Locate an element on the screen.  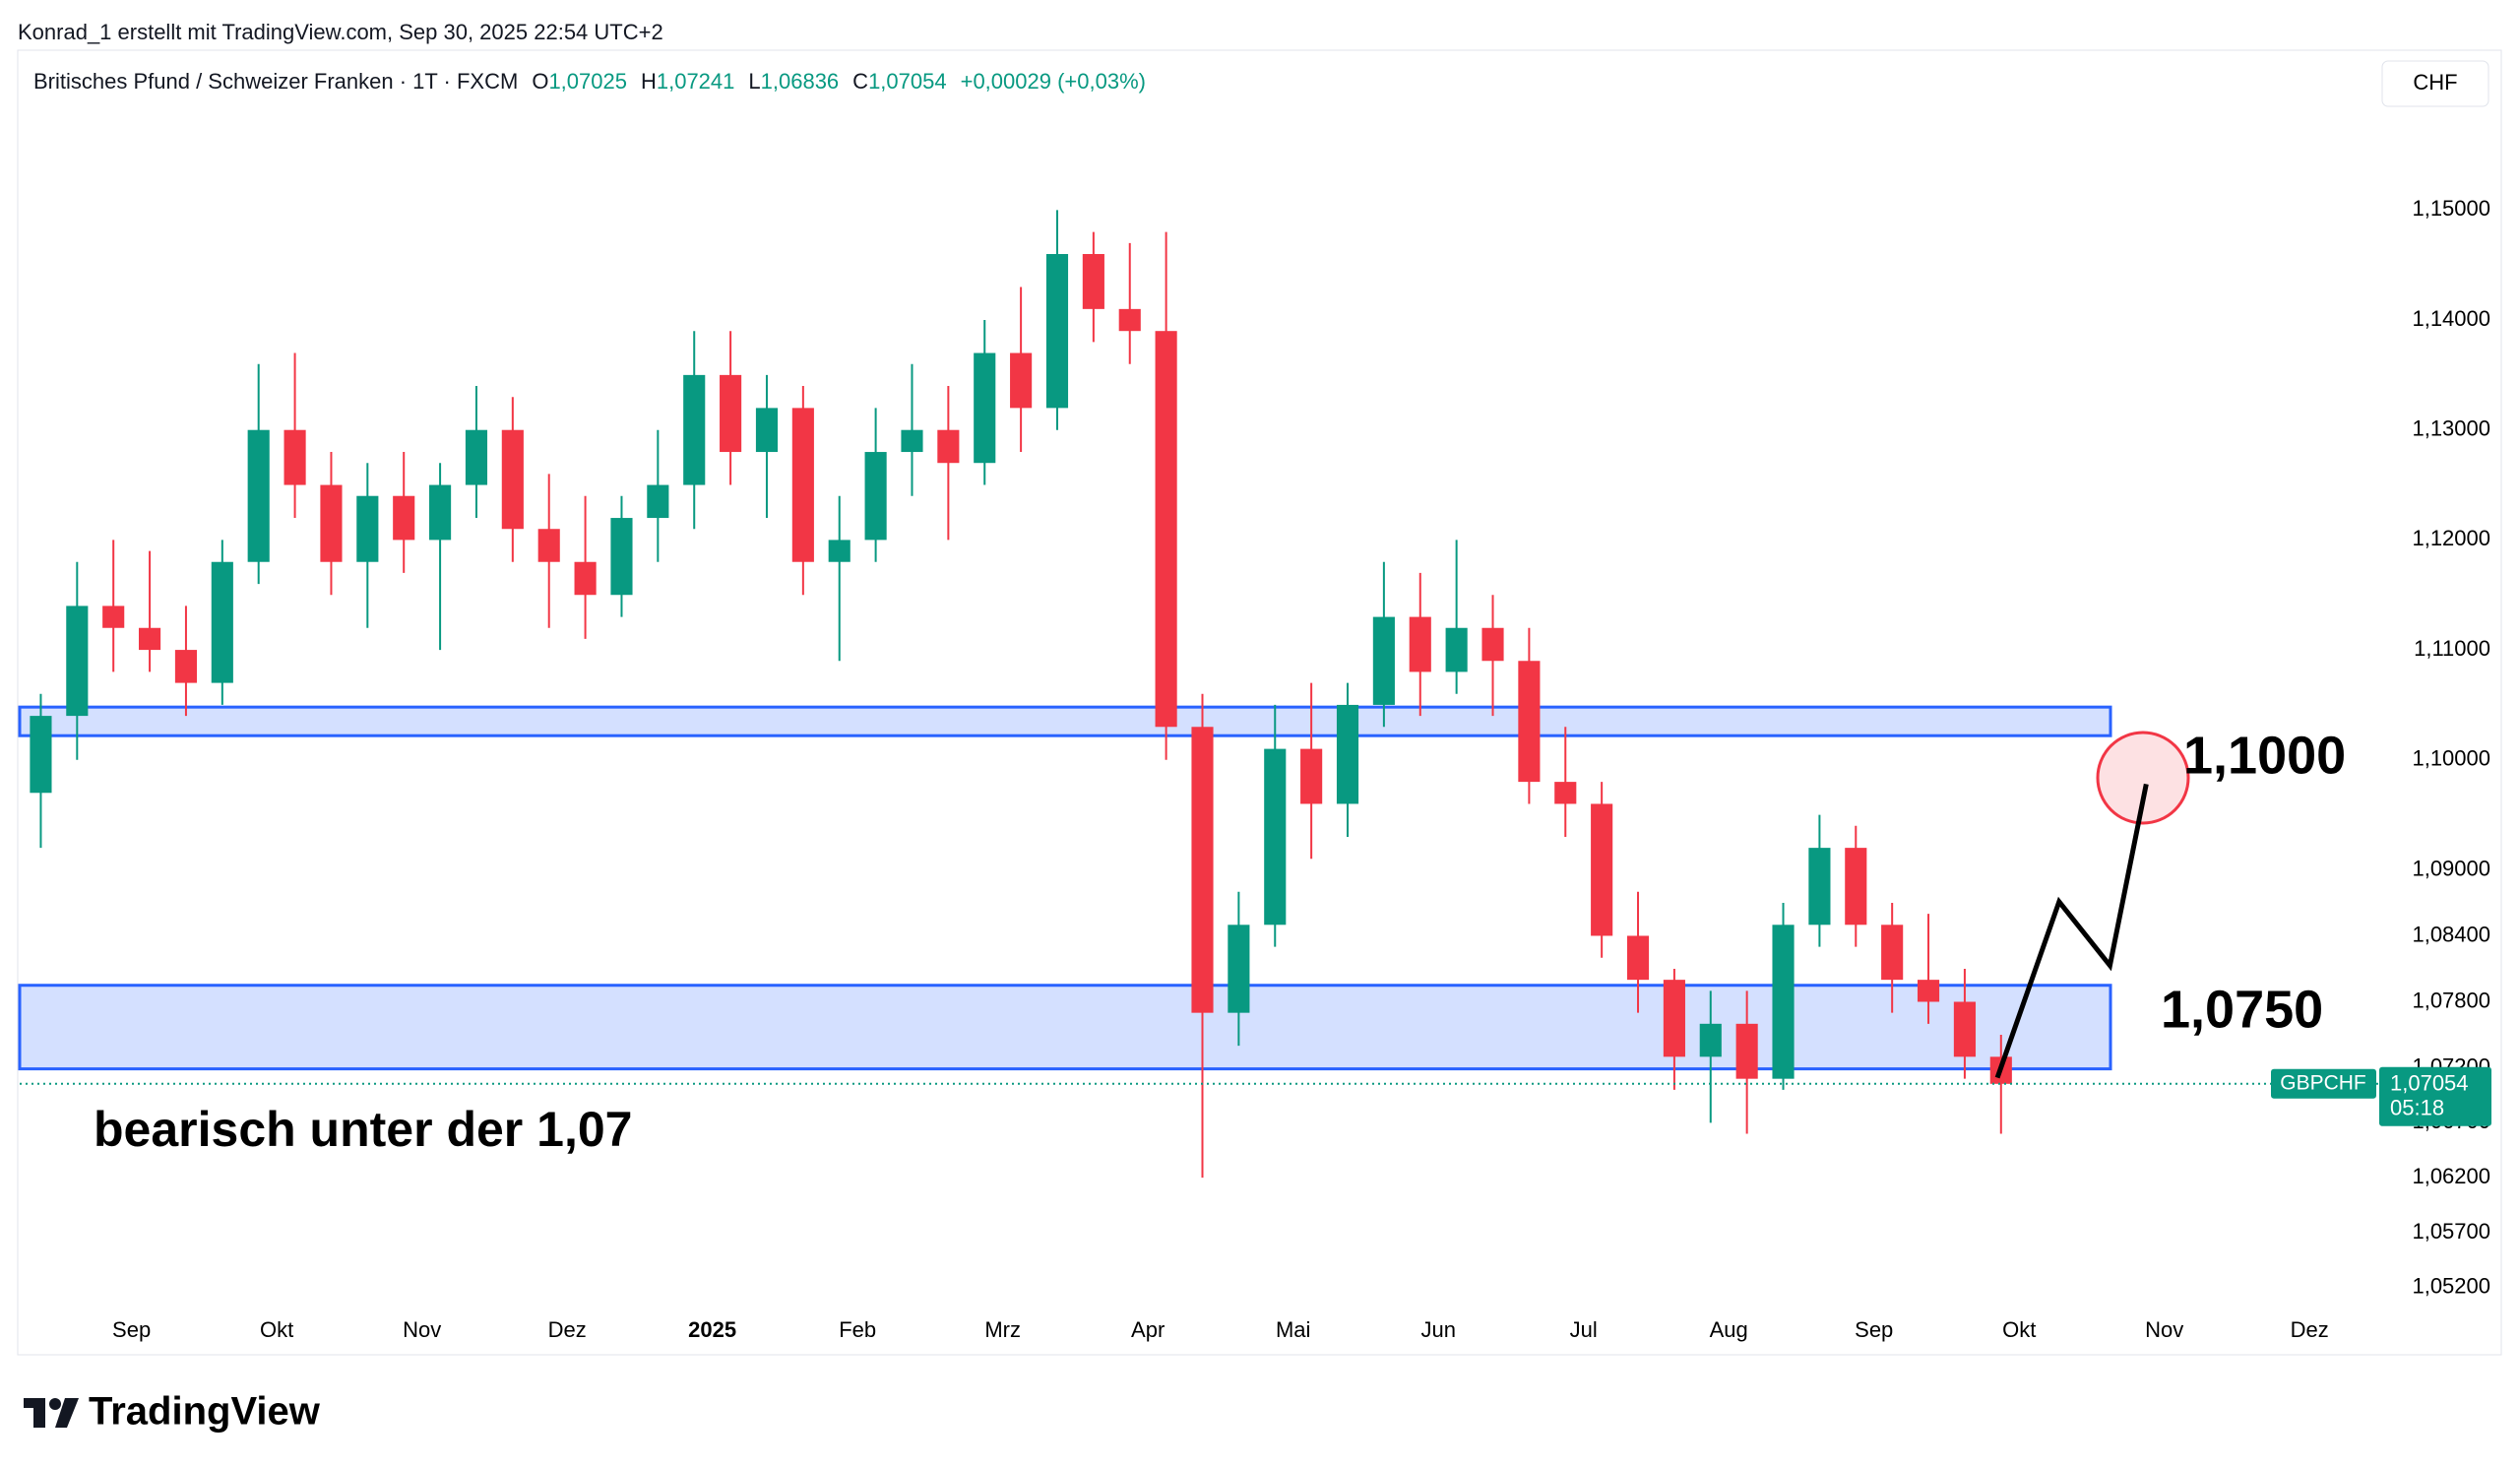
y-tick-label: 1,09000 is located at coordinates (2451, 868).